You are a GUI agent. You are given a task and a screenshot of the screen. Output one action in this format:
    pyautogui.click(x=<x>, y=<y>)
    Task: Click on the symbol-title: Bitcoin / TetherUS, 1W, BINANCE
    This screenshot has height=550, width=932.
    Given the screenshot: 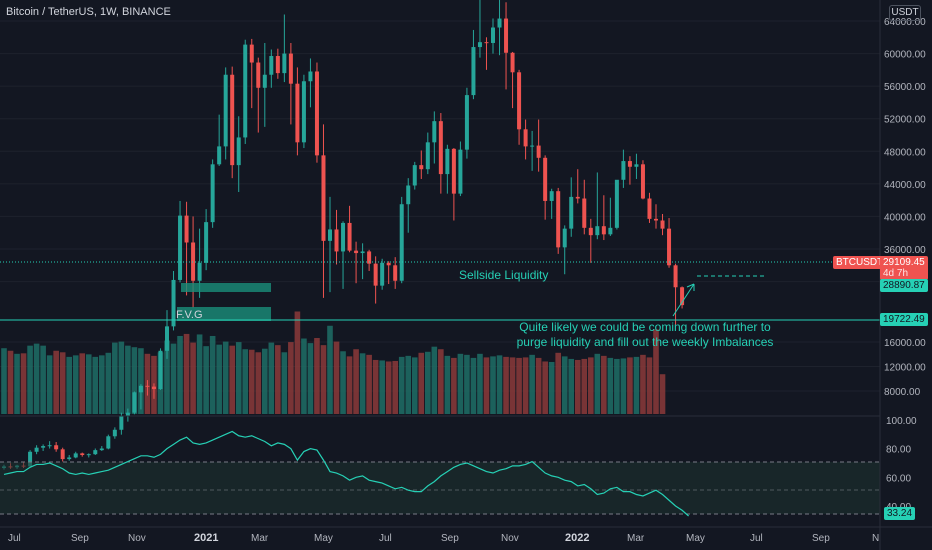 What is the action you would take?
    pyautogui.click(x=88, y=12)
    